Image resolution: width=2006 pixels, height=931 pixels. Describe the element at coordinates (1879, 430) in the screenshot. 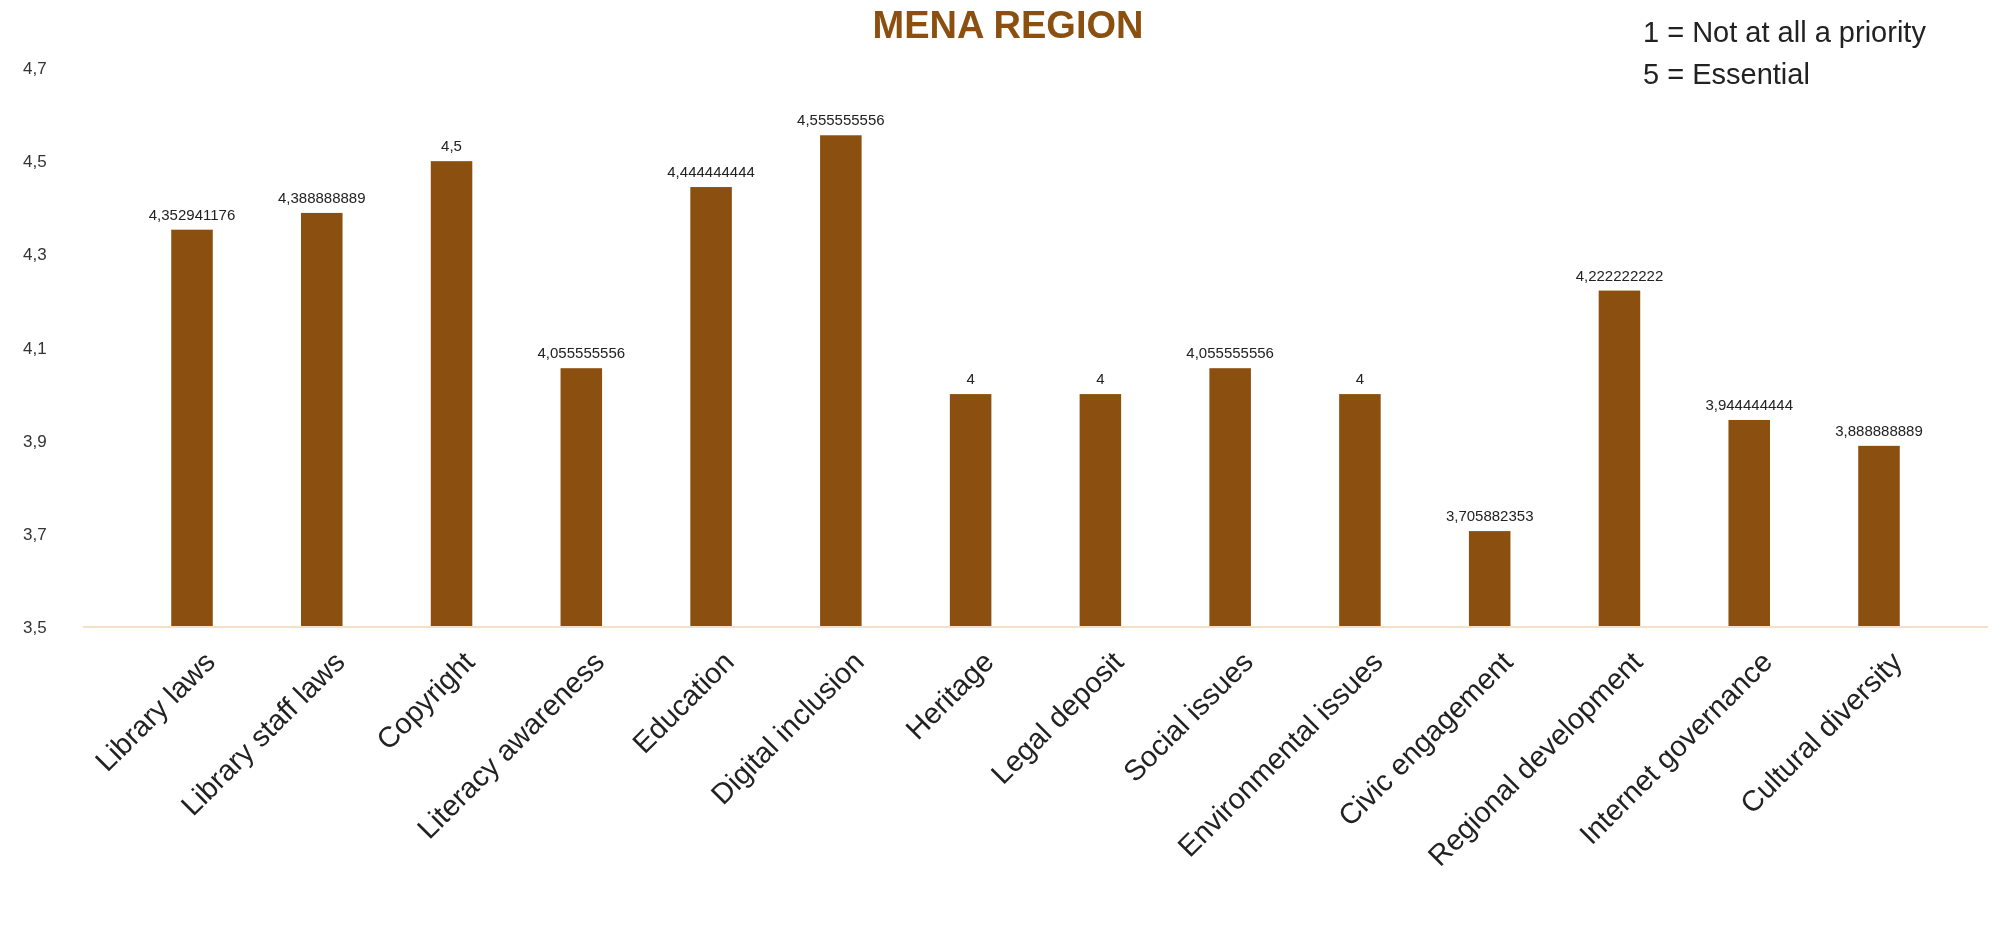

I see `data-label: 3,888888889` at that location.